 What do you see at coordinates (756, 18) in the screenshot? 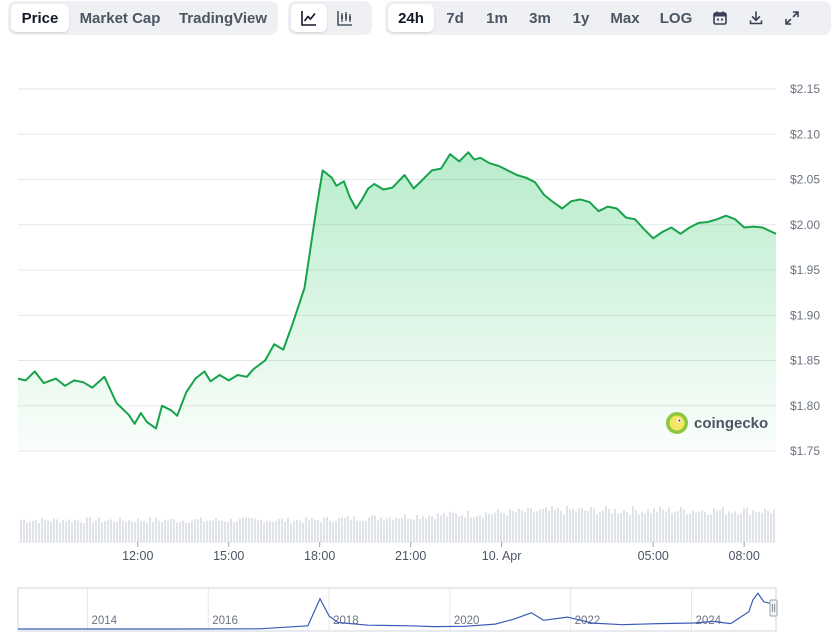
I see `download-button` at bounding box center [756, 18].